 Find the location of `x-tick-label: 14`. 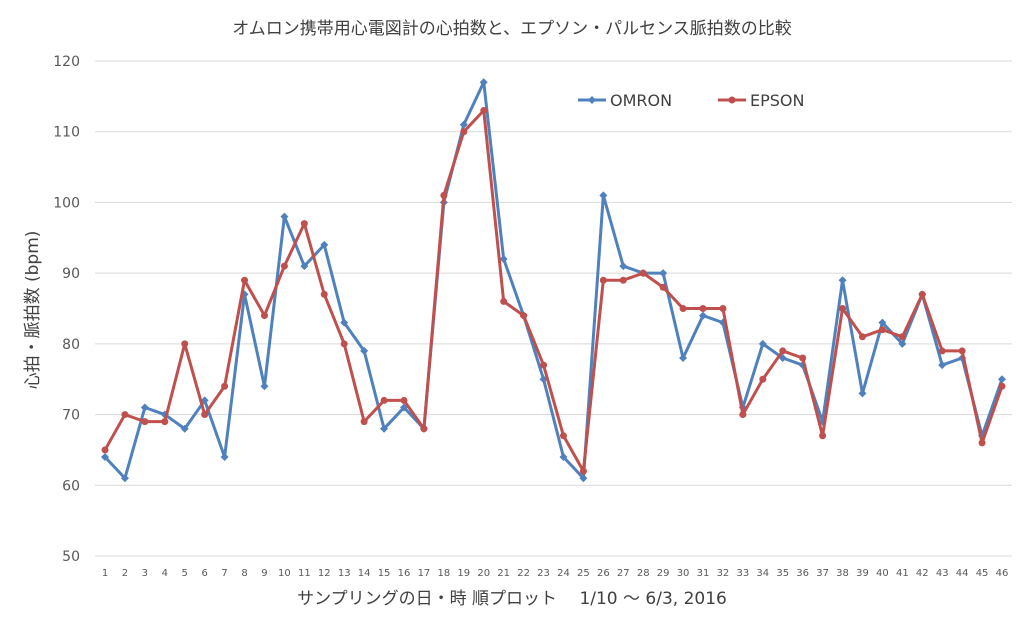

x-tick-label: 14 is located at coordinates (364, 573).